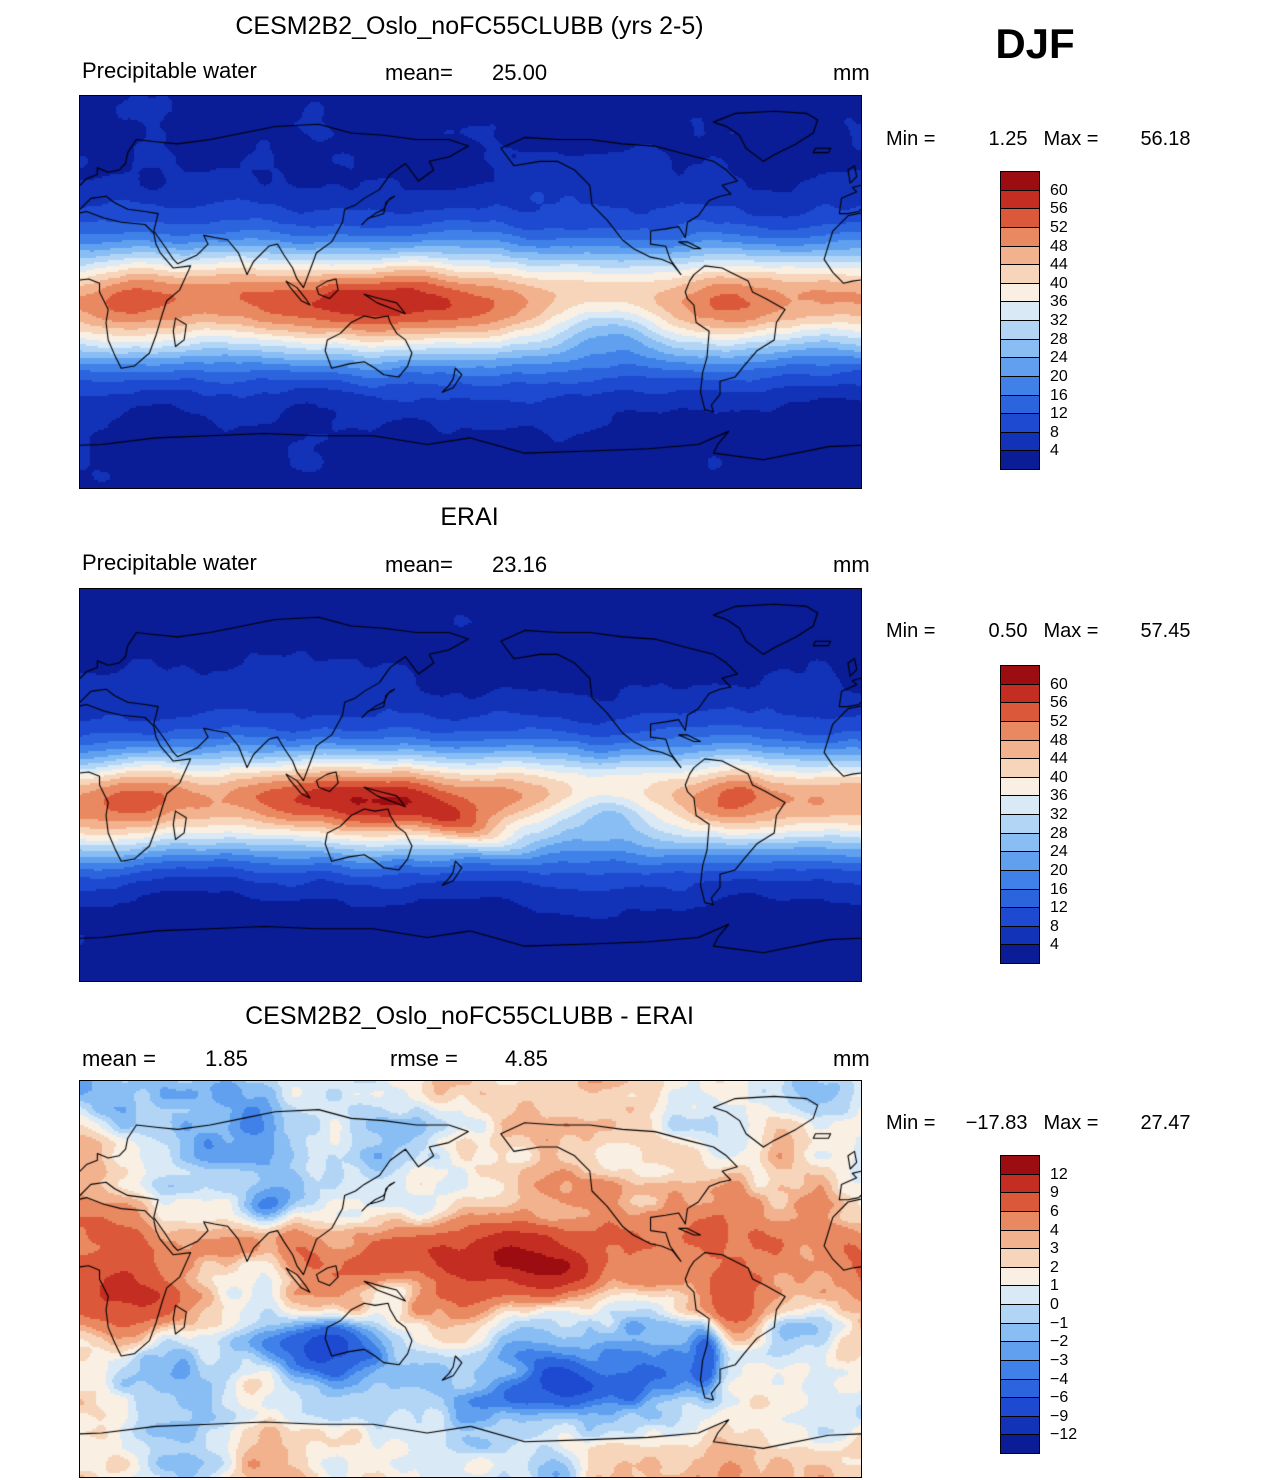  What do you see at coordinates (424, 1058) in the screenshot?
I see `panel3-rmse-label: rmse =` at bounding box center [424, 1058].